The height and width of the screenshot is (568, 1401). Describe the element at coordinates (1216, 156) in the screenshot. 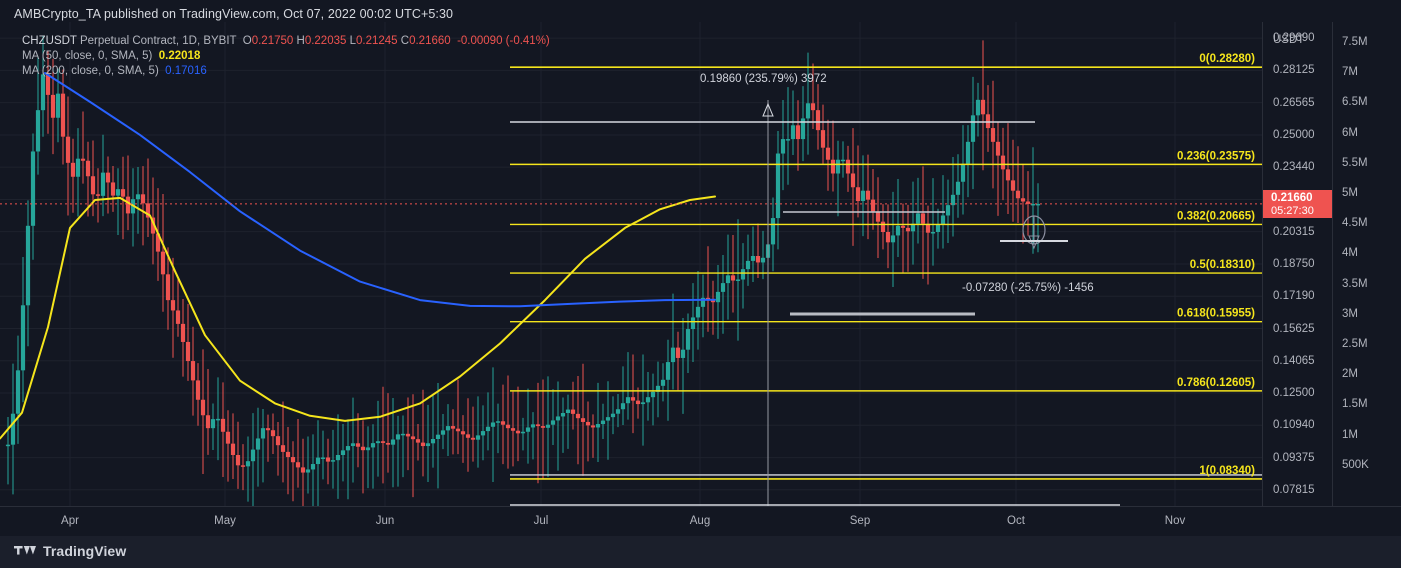

I see `fib-level-label: 0.236(0.23575)` at that location.